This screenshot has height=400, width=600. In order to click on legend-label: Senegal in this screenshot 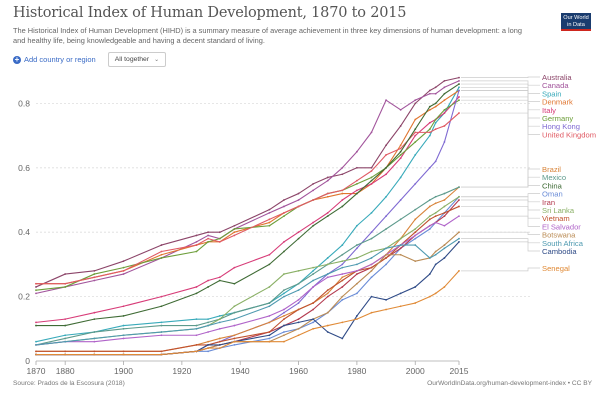, I will do `click(556, 268)`.